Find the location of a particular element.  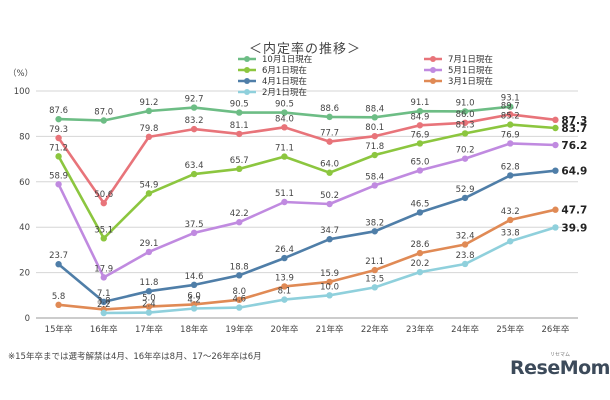

legend-label: 7月1日現在 is located at coordinates (470, 59).